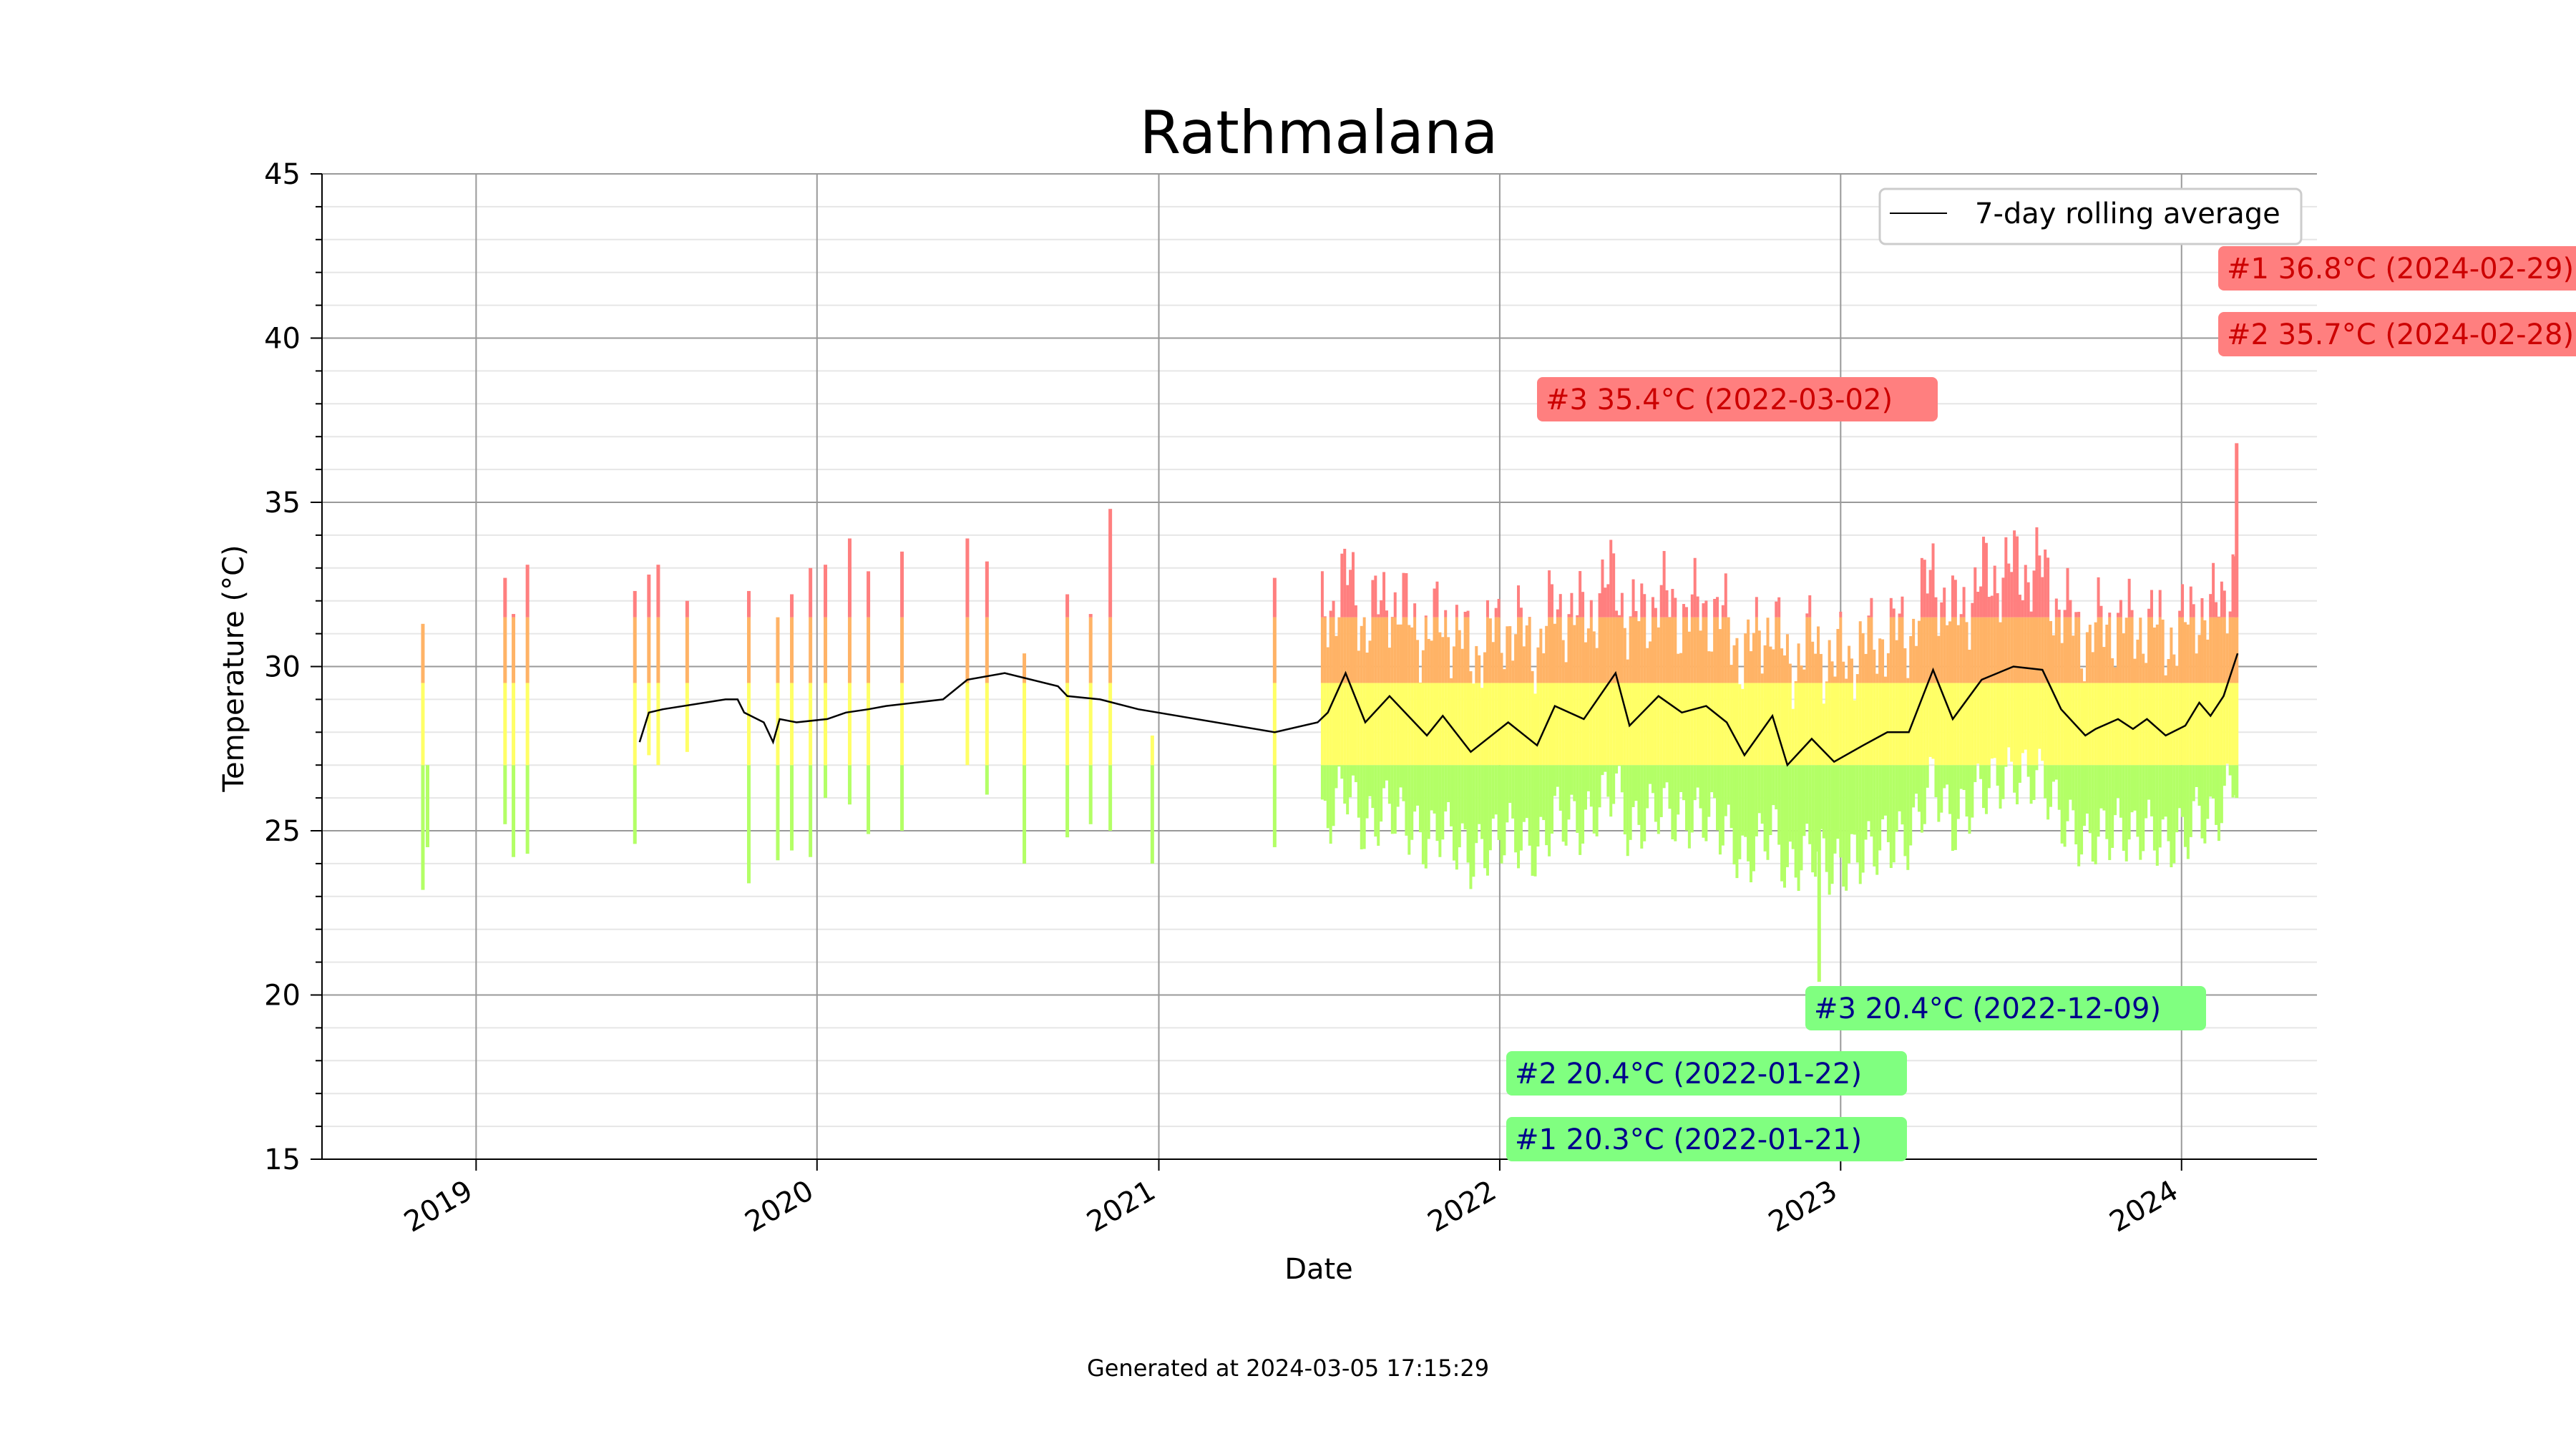 The height and width of the screenshot is (1449, 2576). Describe the element at coordinates (234, 668) in the screenshot. I see `y-axis-label: Temperature (°C)` at that location.